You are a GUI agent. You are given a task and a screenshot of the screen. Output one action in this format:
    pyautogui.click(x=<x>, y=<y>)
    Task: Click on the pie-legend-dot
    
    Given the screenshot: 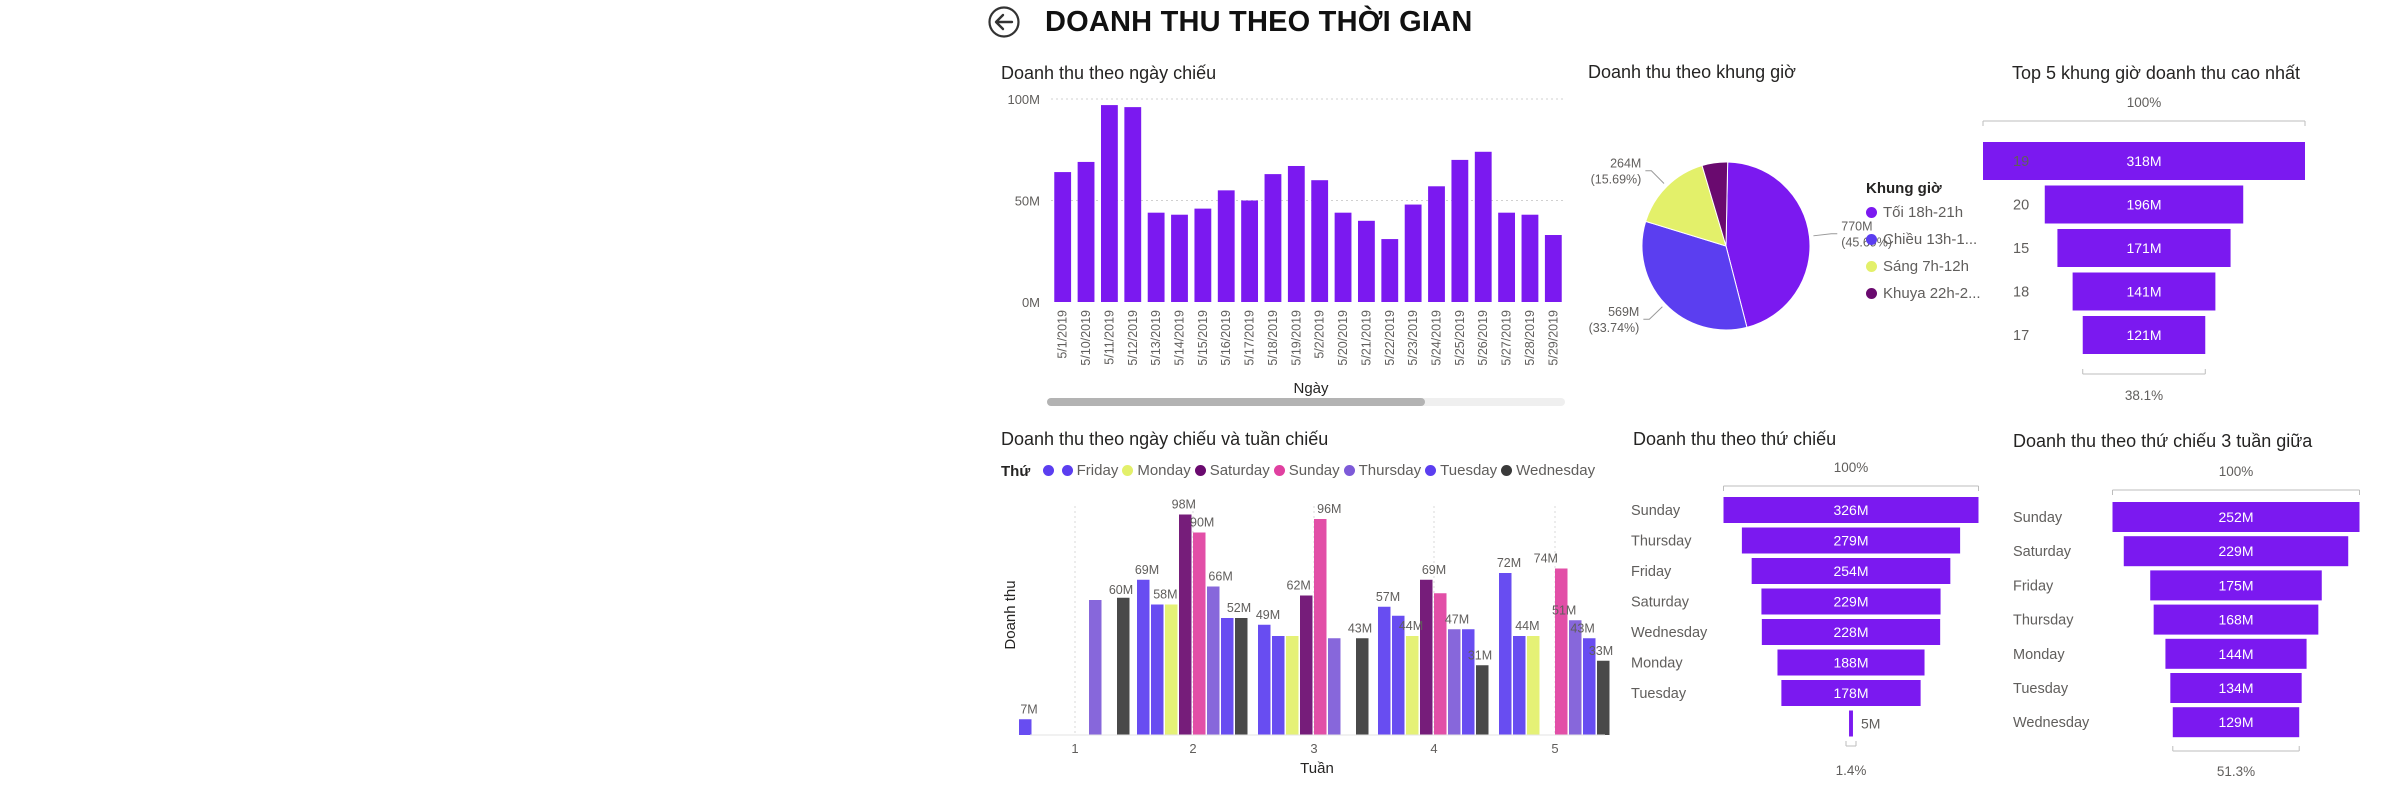 What is the action you would take?
    pyautogui.click(x=1871, y=293)
    